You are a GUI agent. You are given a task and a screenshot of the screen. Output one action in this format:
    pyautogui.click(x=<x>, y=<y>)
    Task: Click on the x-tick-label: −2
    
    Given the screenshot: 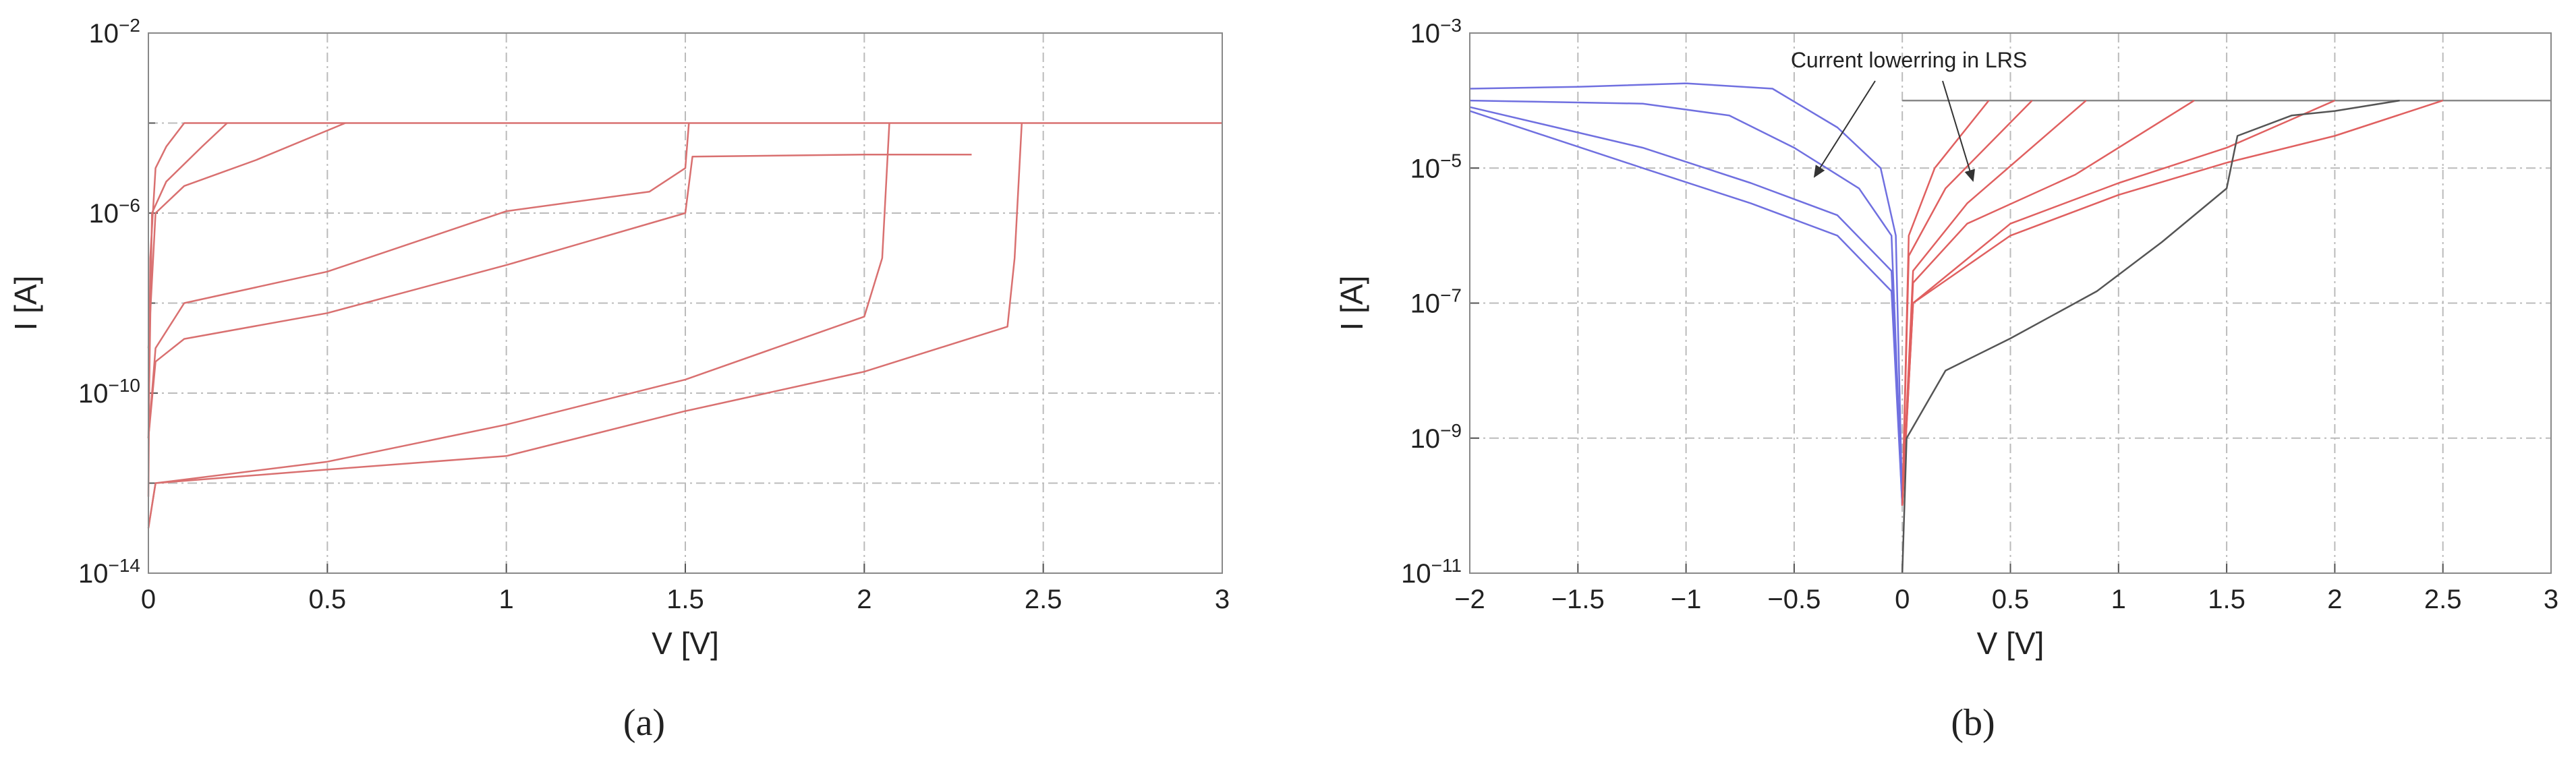 What is the action you would take?
    pyautogui.click(x=1469, y=600)
    